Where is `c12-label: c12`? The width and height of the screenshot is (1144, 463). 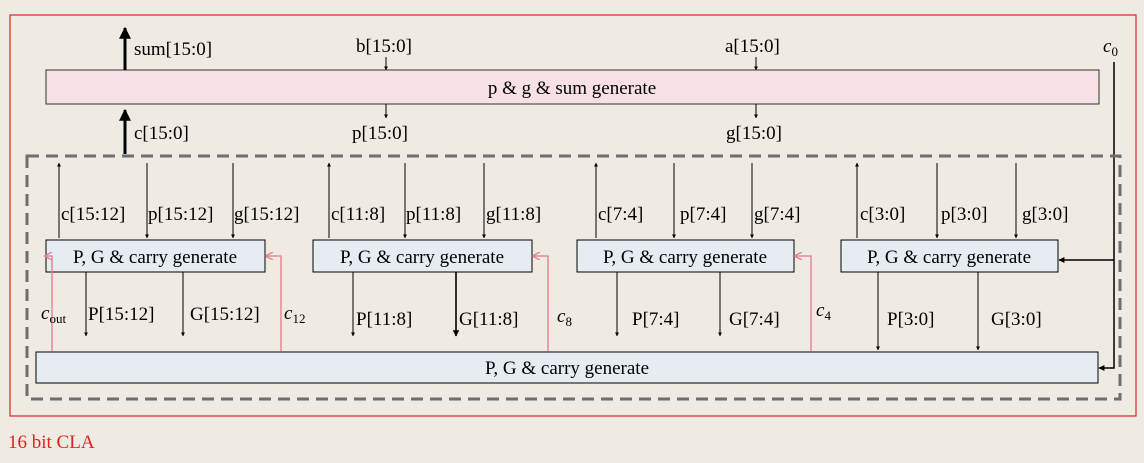 c12-label: c12 is located at coordinates (294, 314).